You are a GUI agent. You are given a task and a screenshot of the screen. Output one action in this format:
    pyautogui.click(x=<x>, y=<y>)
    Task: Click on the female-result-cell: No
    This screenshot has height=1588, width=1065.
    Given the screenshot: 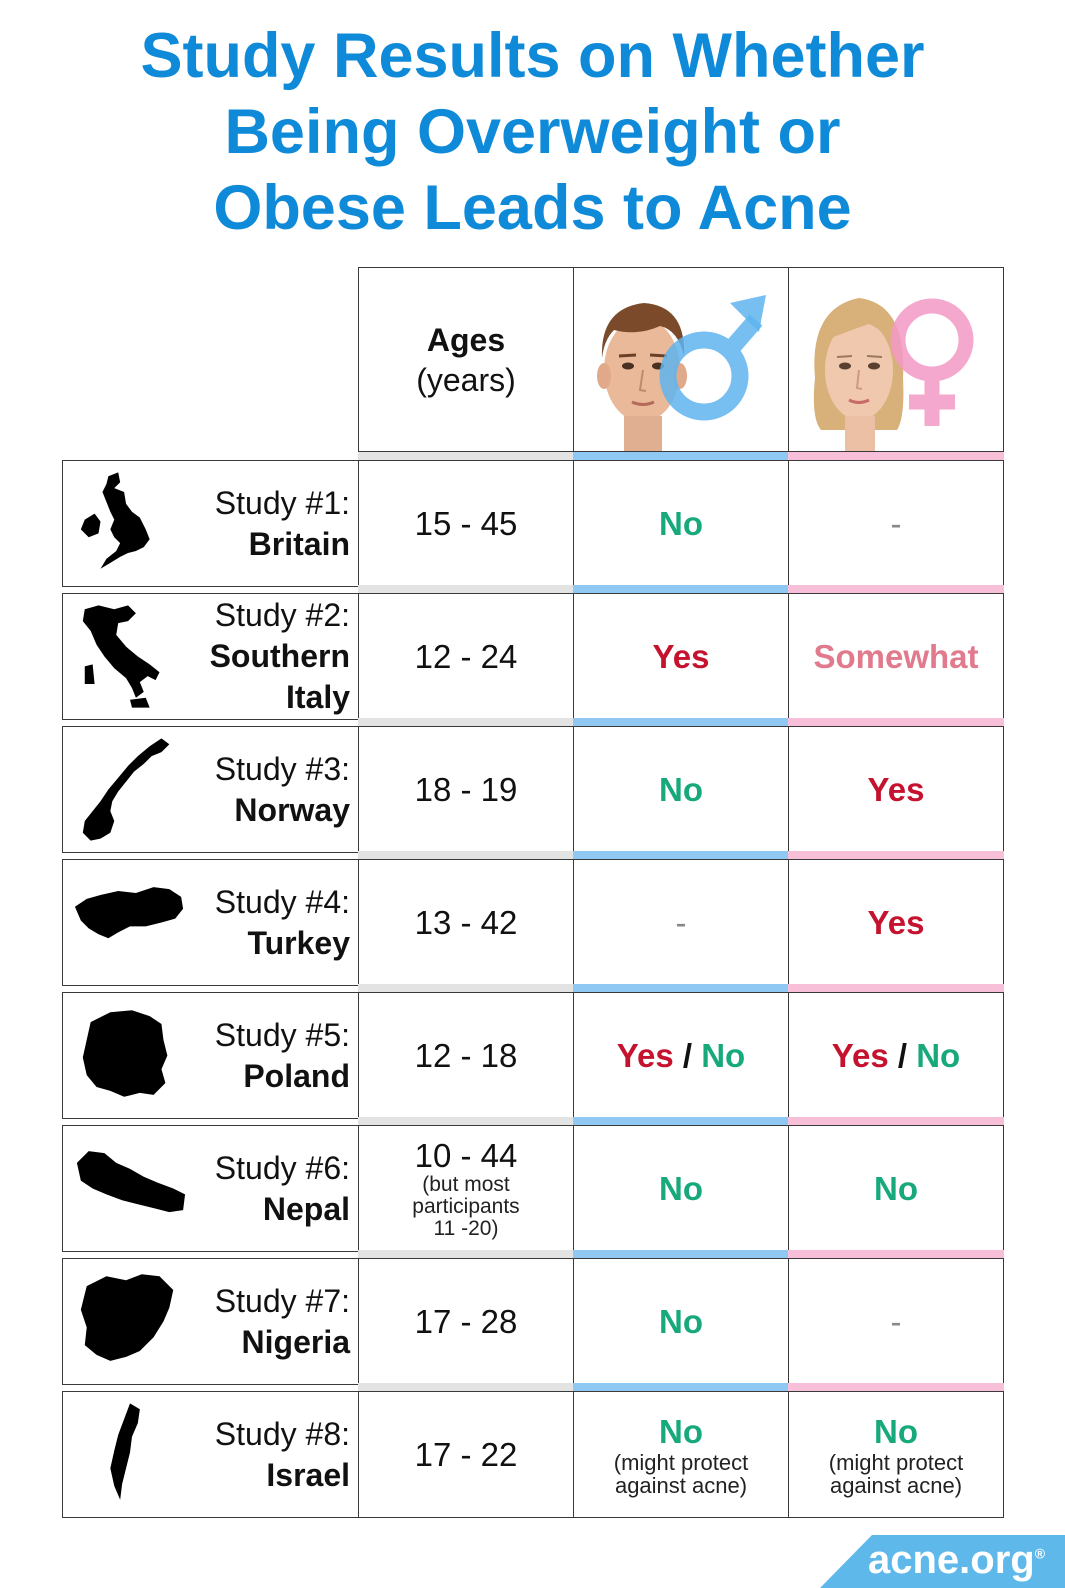 What is the action you would take?
    pyautogui.click(x=896, y=1188)
    